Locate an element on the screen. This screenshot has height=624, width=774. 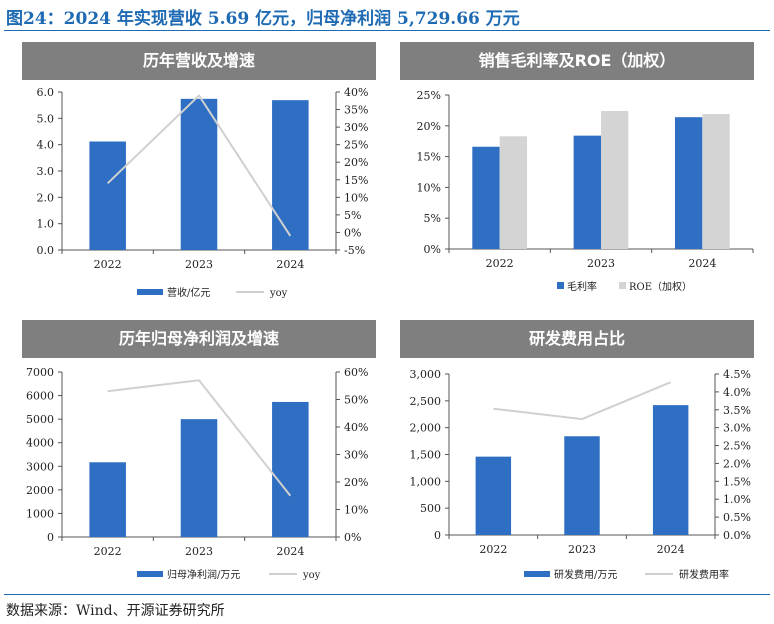
legend-label-bar: 归母净利润/万元 is located at coordinates (203, 574).